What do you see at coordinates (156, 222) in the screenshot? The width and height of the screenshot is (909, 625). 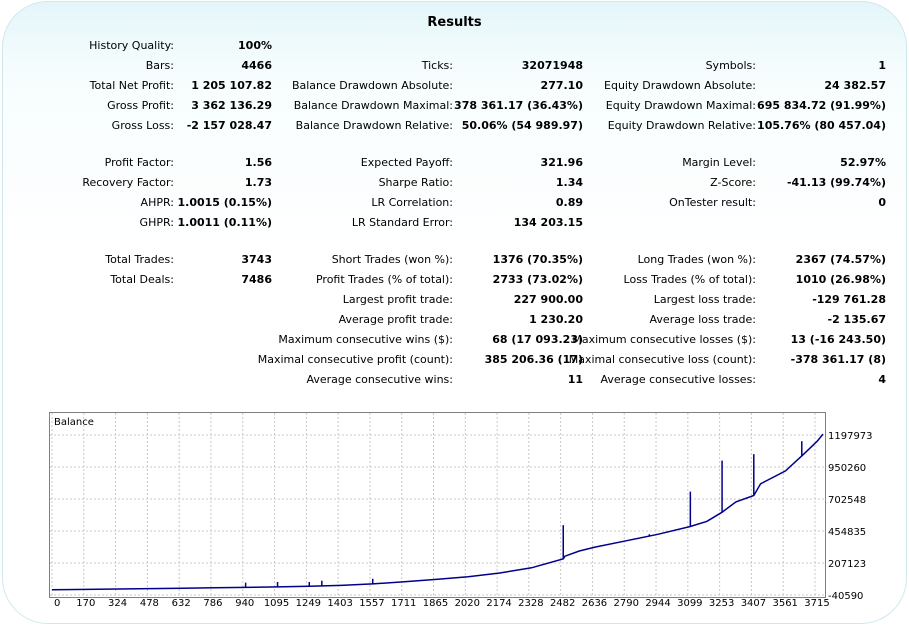 I see `col1-label-8: GHPR:` at bounding box center [156, 222].